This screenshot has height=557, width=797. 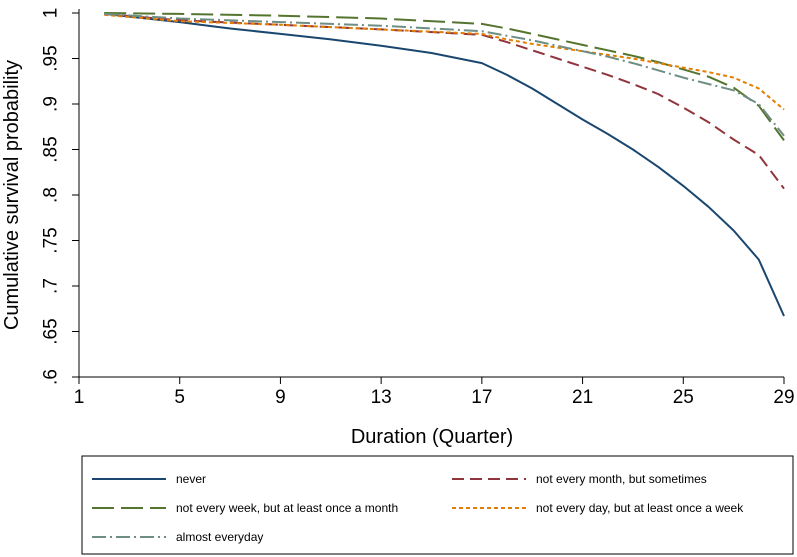 What do you see at coordinates (51, 149) in the screenshot?
I see `y-tick-label: .85` at bounding box center [51, 149].